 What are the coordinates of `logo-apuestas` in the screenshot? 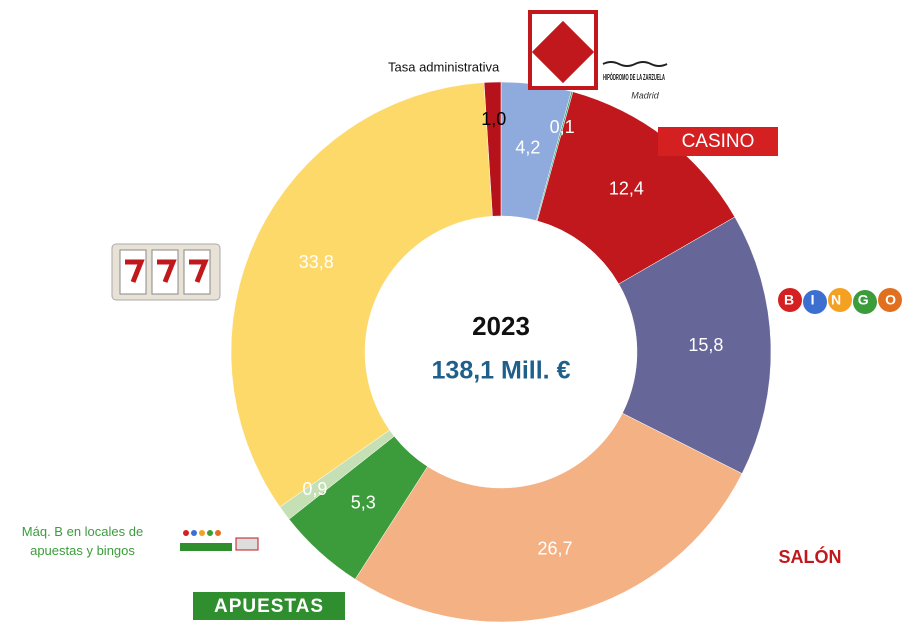 It's located at (269, 606).